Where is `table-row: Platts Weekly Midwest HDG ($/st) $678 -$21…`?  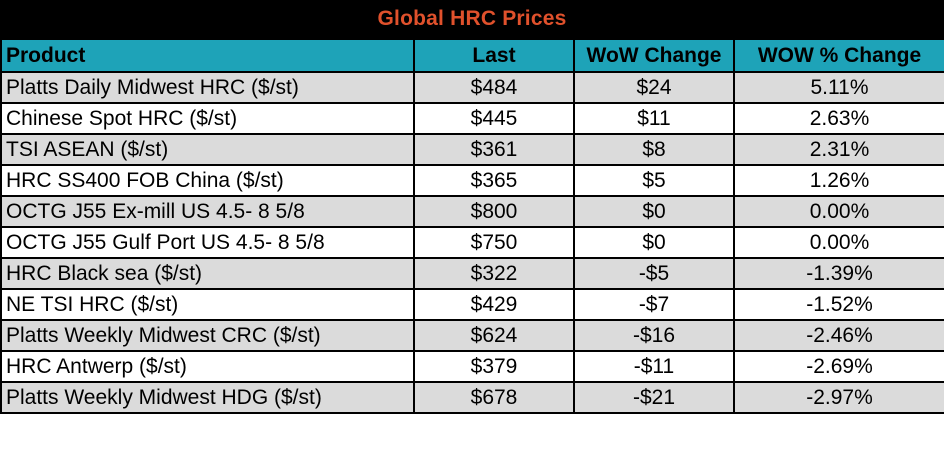 table-row: Platts Weekly Midwest HDG ($/st) $678 -$21… is located at coordinates (472, 397).